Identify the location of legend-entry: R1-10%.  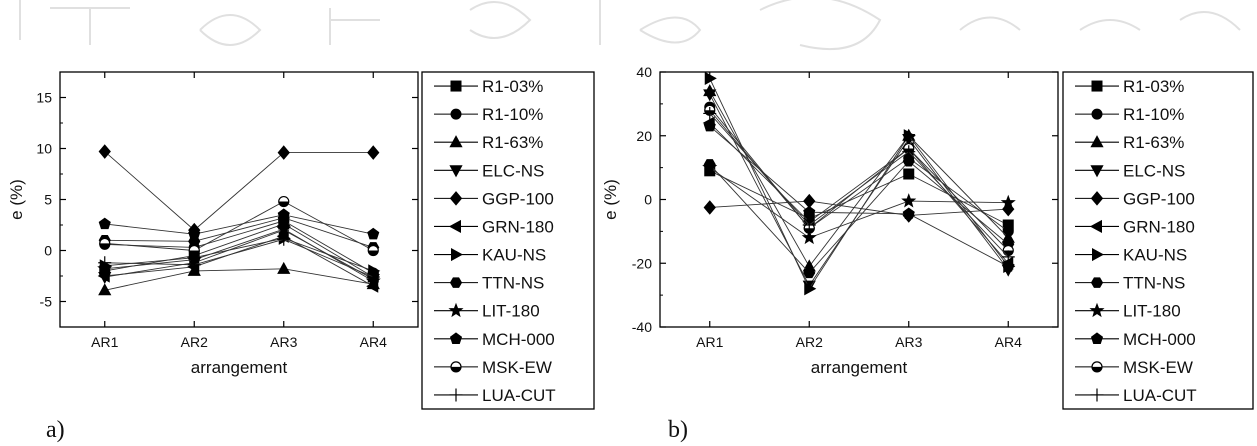
(1129, 114).